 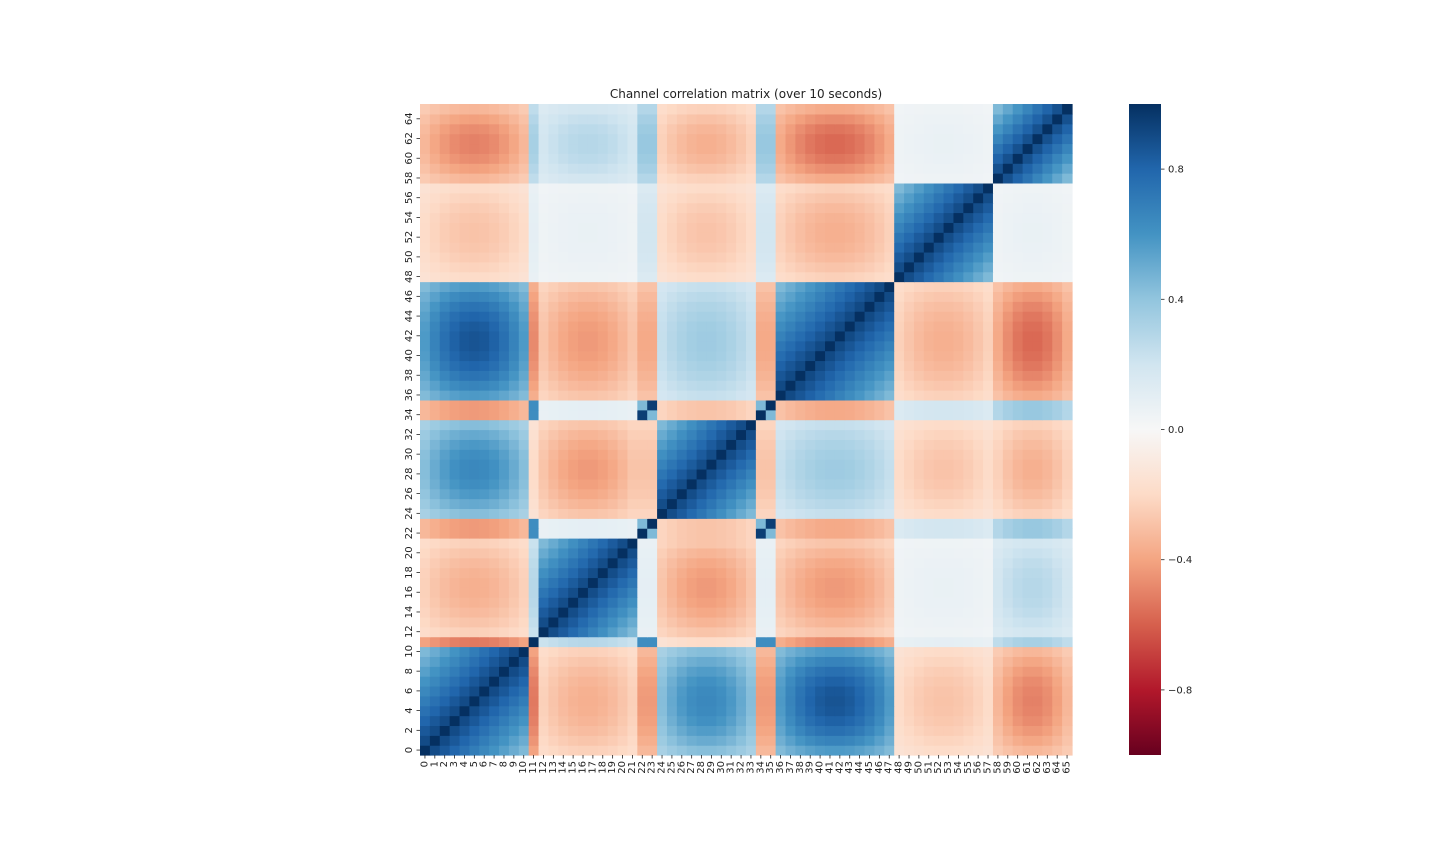 What do you see at coordinates (409, 237) in the screenshot?
I see `y-tick-label: 52` at bounding box center [409, 237].